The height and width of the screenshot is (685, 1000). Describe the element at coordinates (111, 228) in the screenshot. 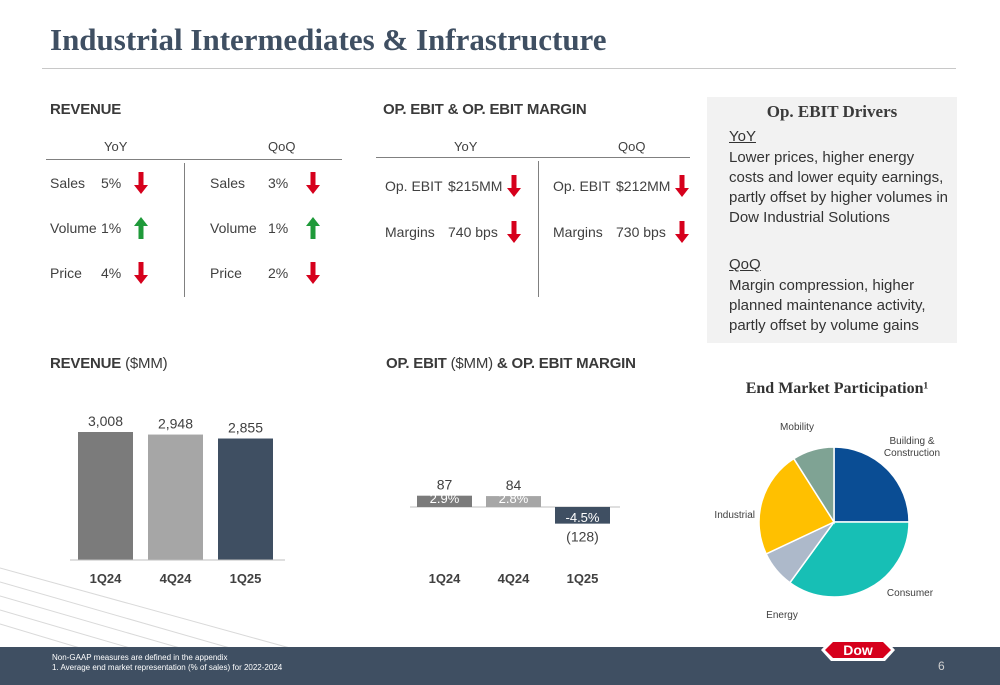

I see `revenue-yoy-value: 1%` at that location.